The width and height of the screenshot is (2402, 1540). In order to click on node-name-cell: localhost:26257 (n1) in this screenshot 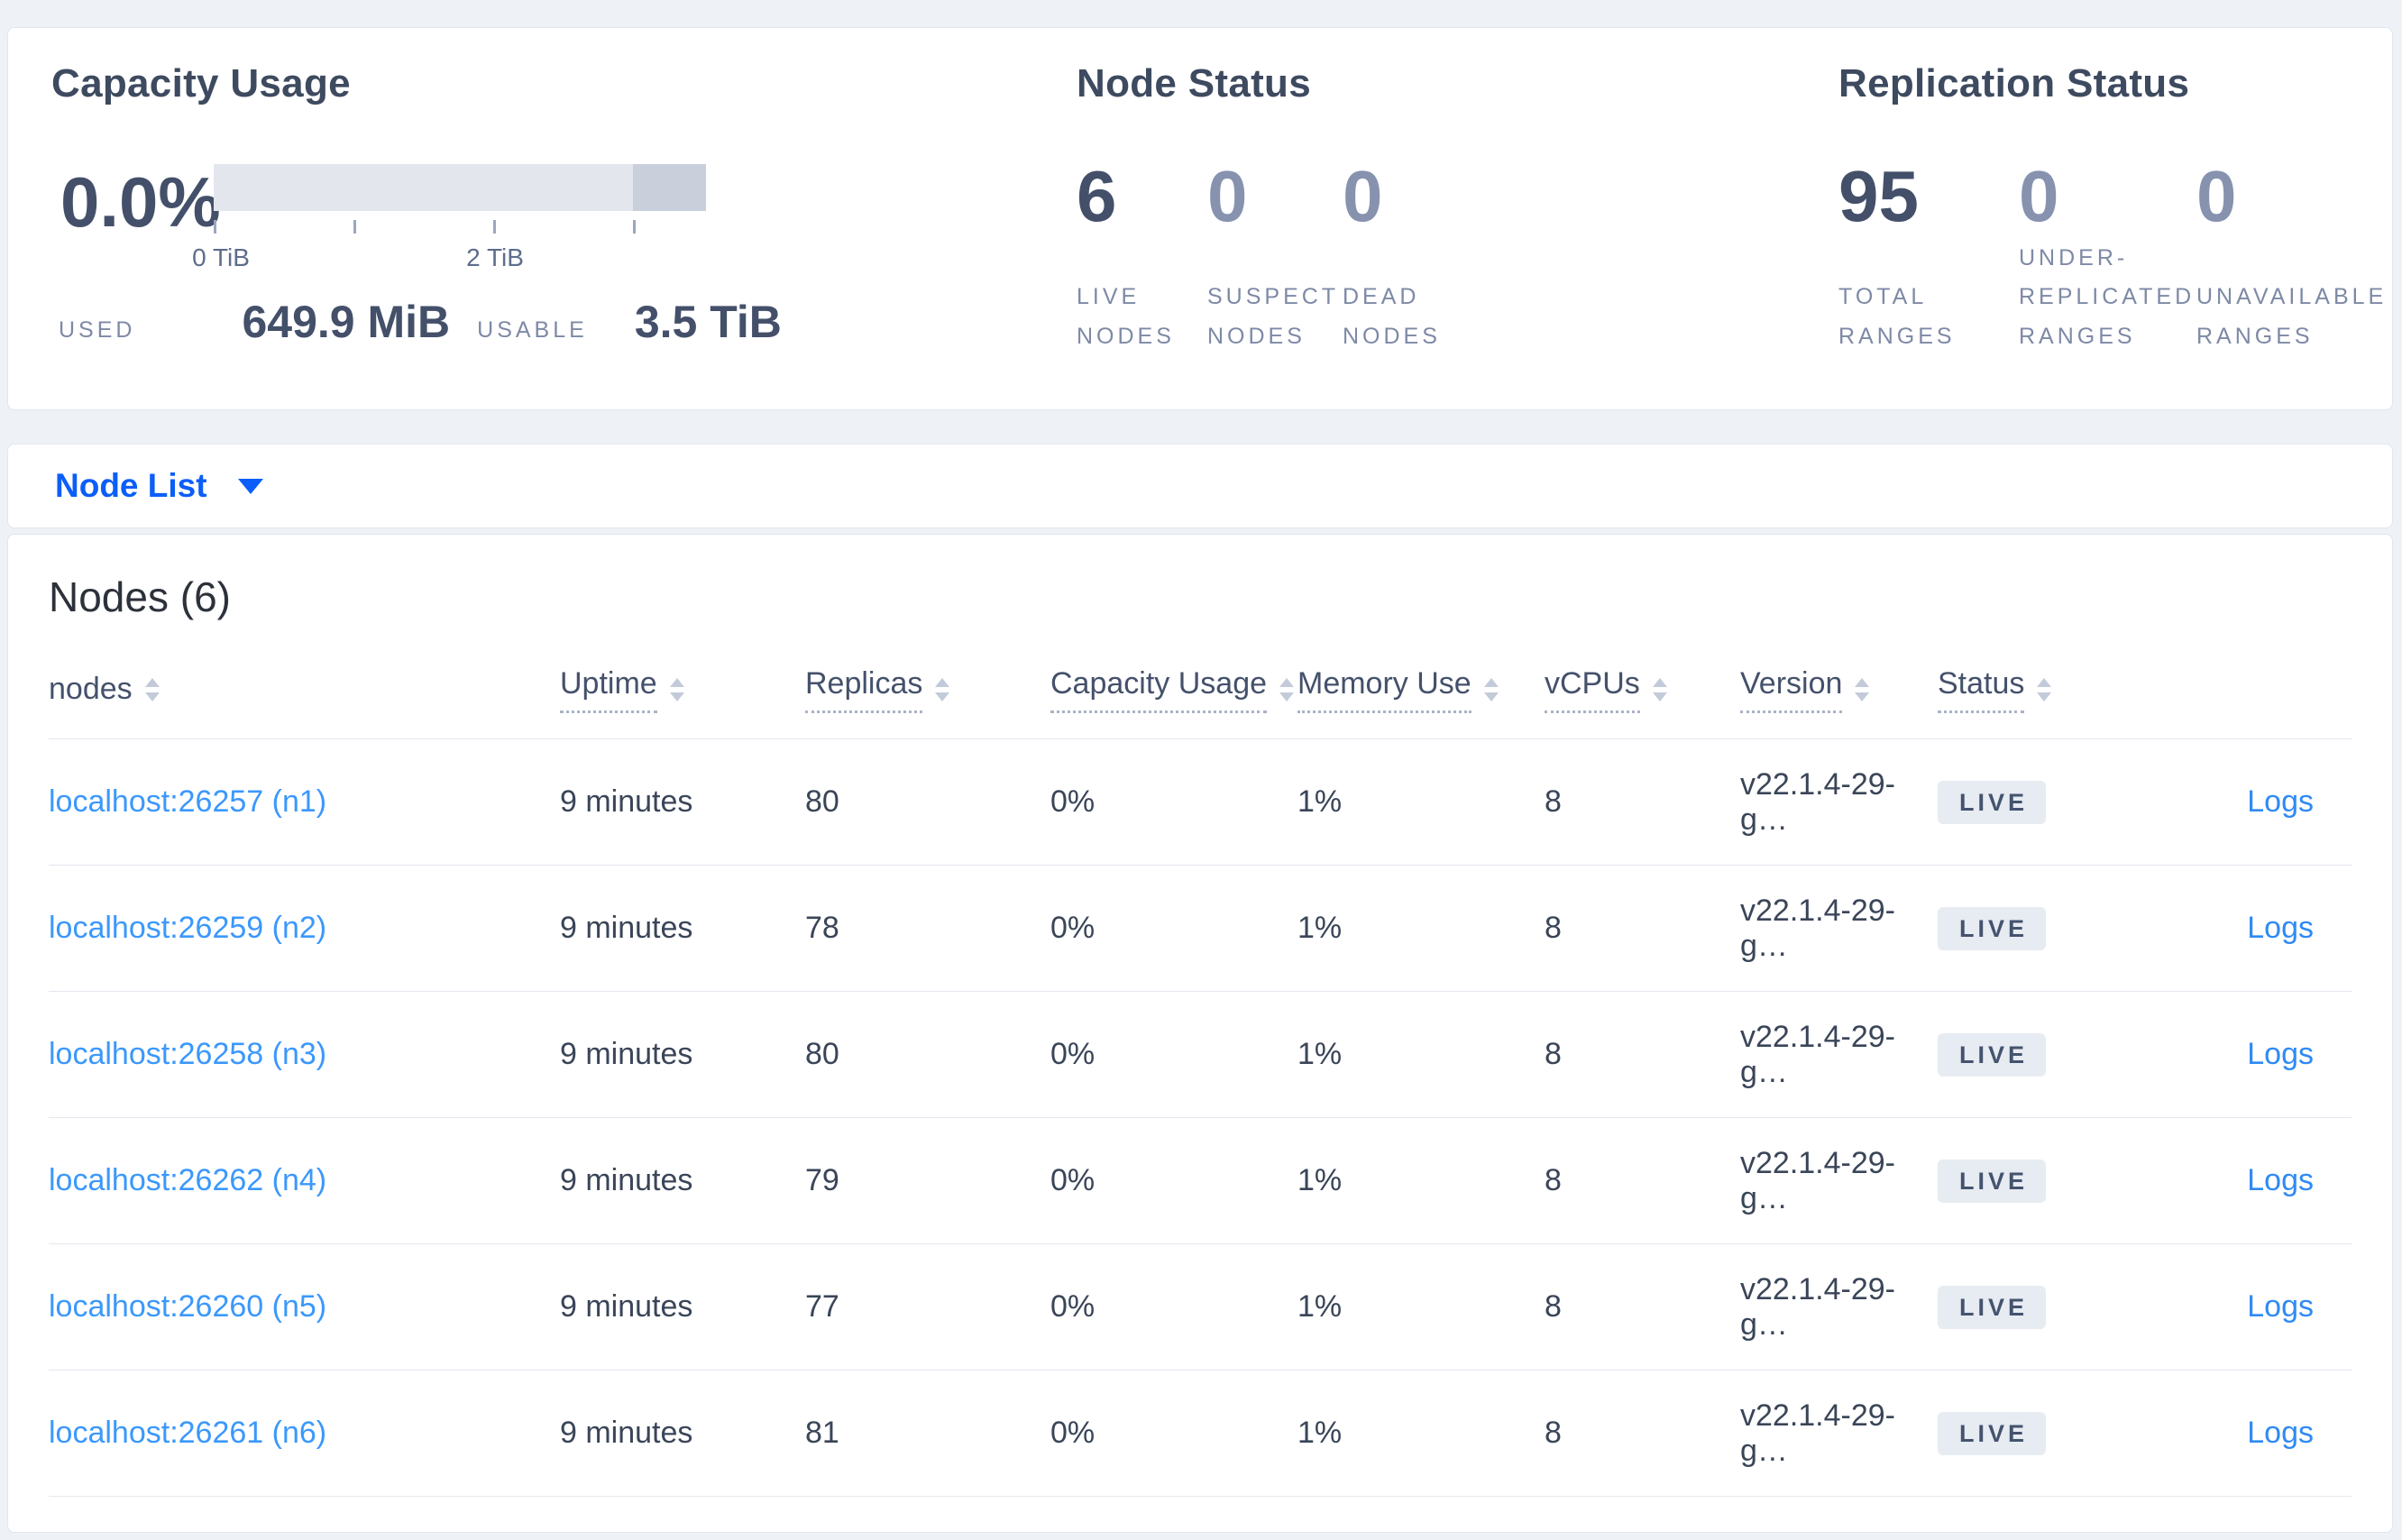, I will do `click(304, 802)`.